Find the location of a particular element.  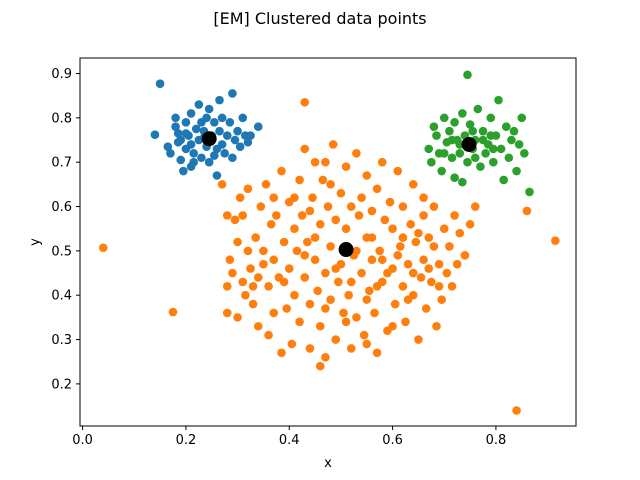

x-tick-label: 0.4 is located at coordinates (289, 440).